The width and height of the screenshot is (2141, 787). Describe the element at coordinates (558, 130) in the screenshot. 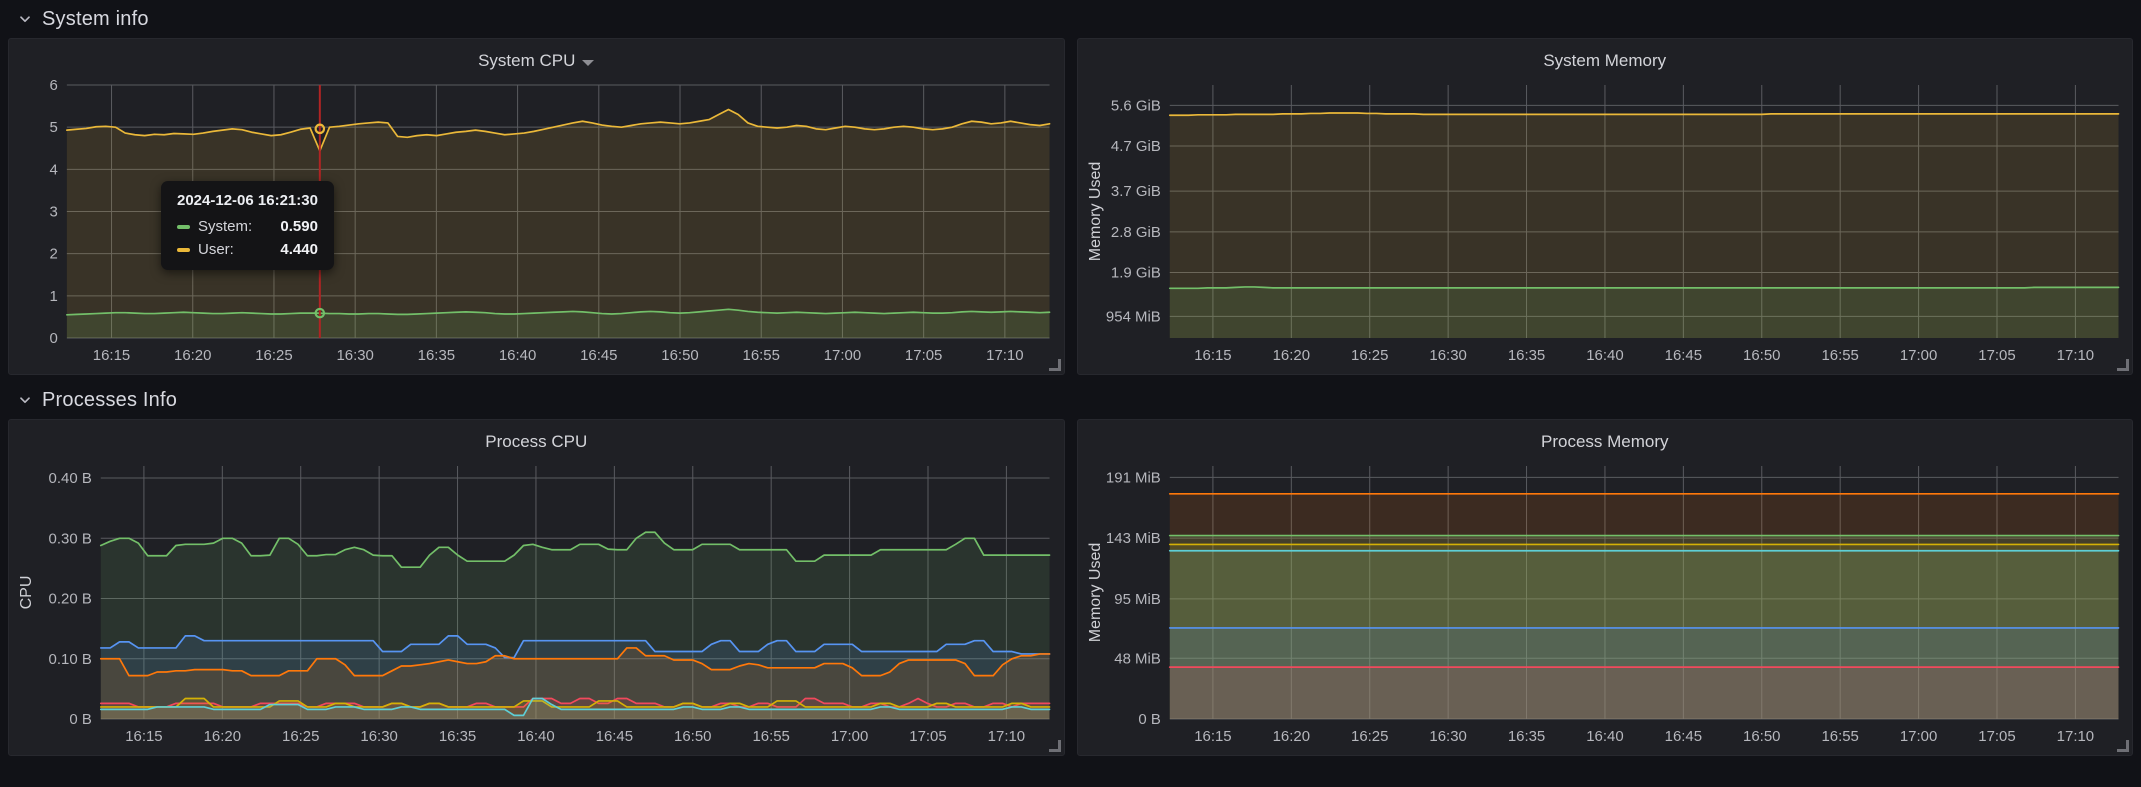

I see `series-line-User` at that location.